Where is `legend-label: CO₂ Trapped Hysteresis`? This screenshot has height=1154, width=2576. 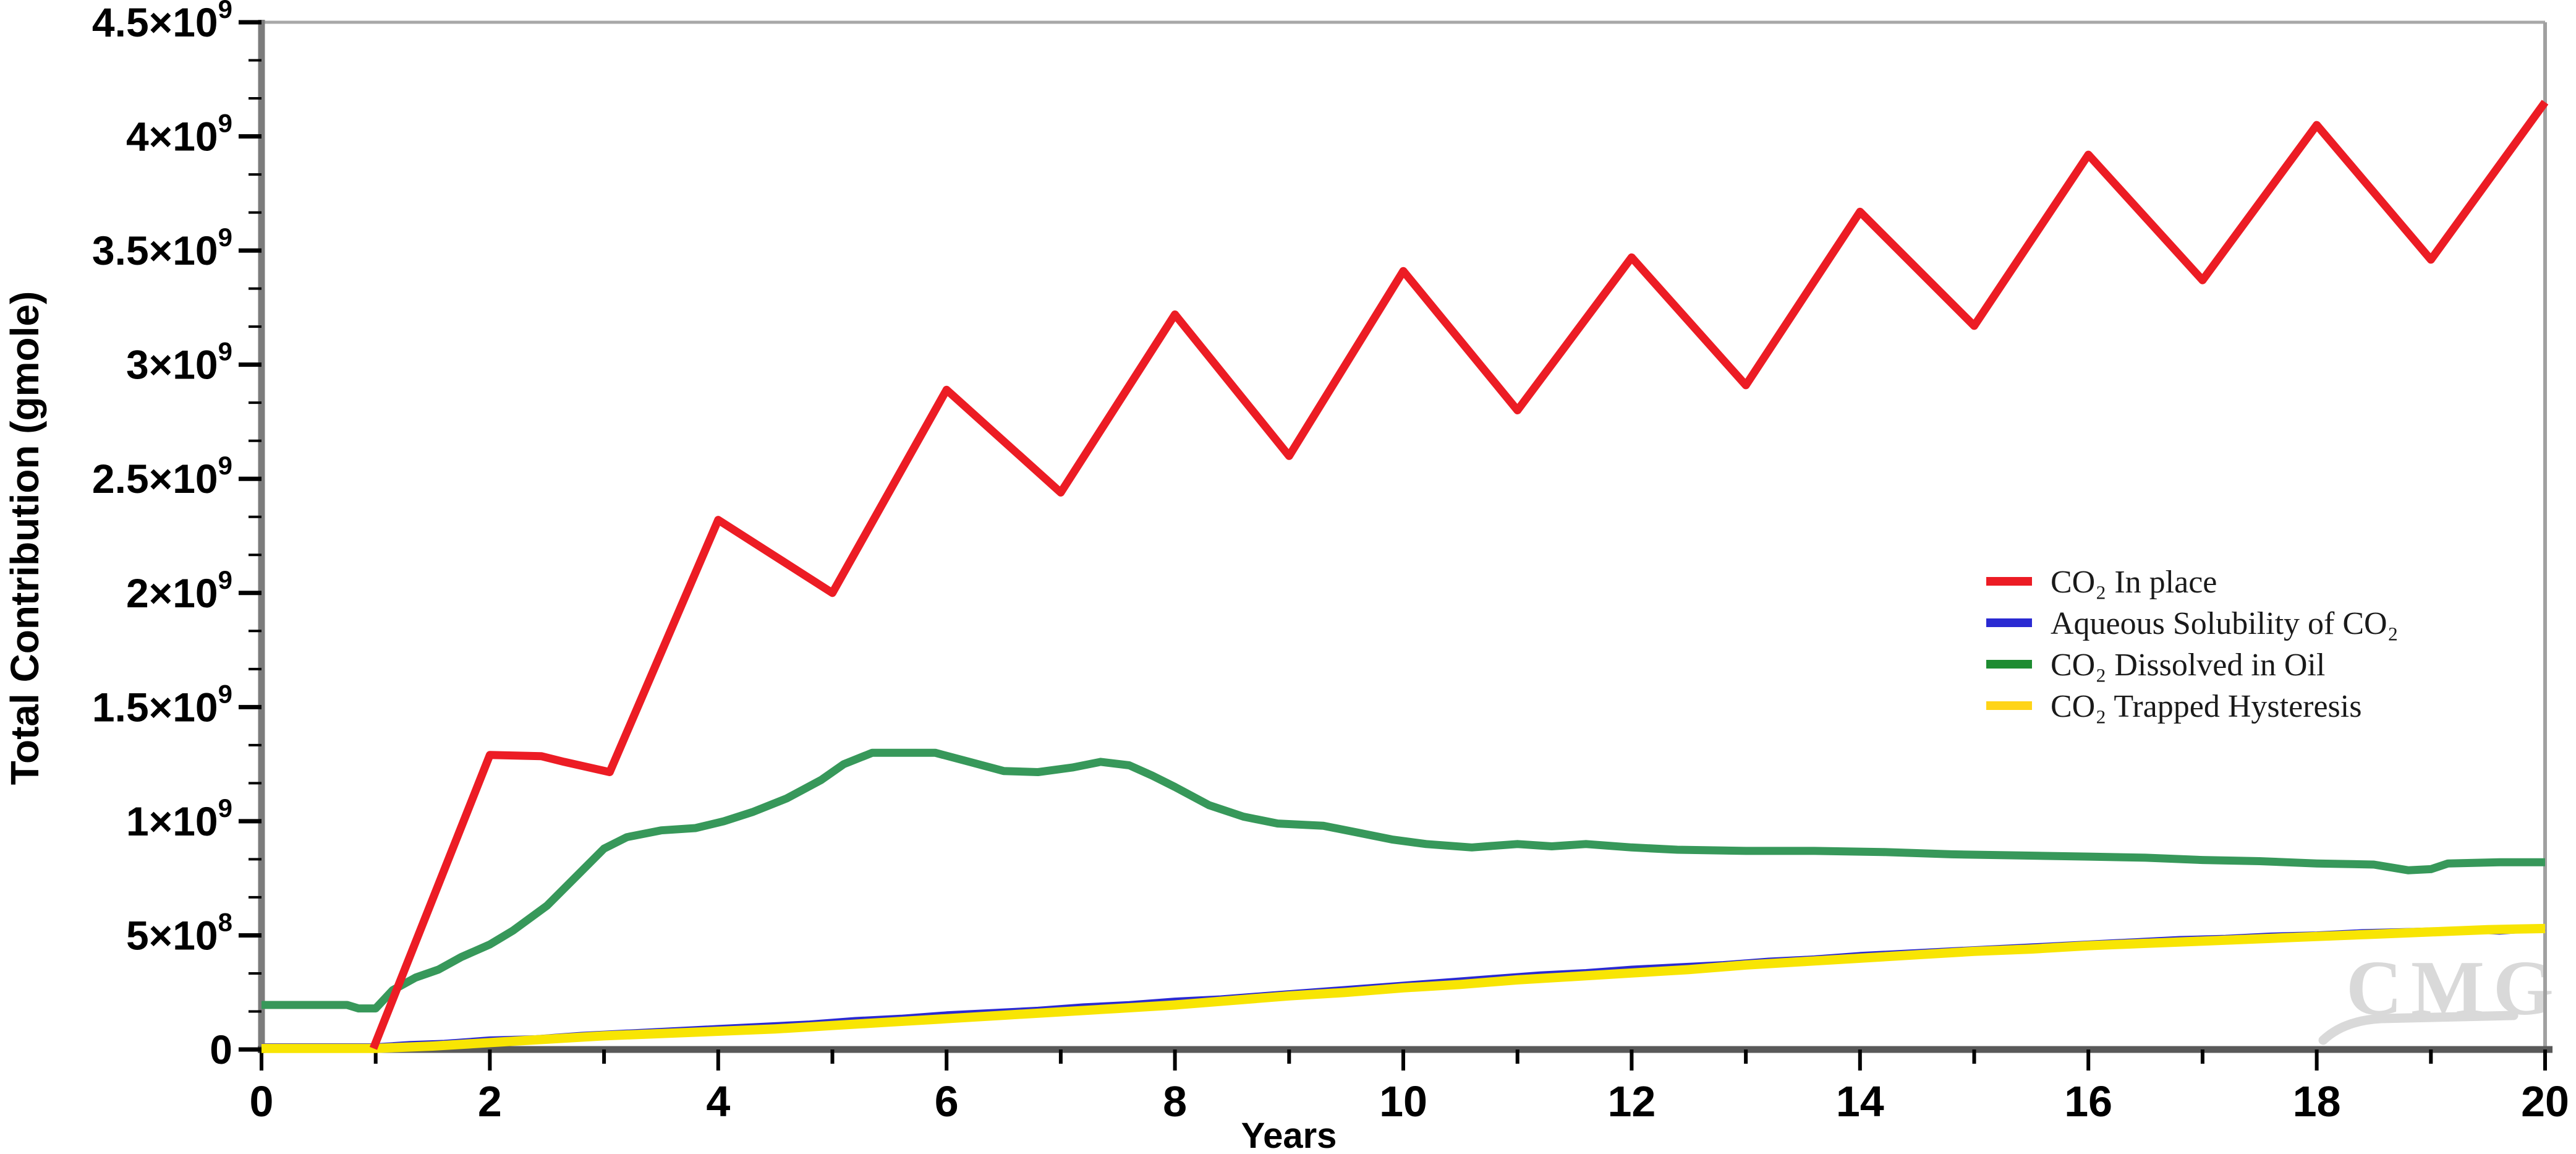
legend-label: CO₂ Trapped Hysteresis is located at coordinates (2206, 706).